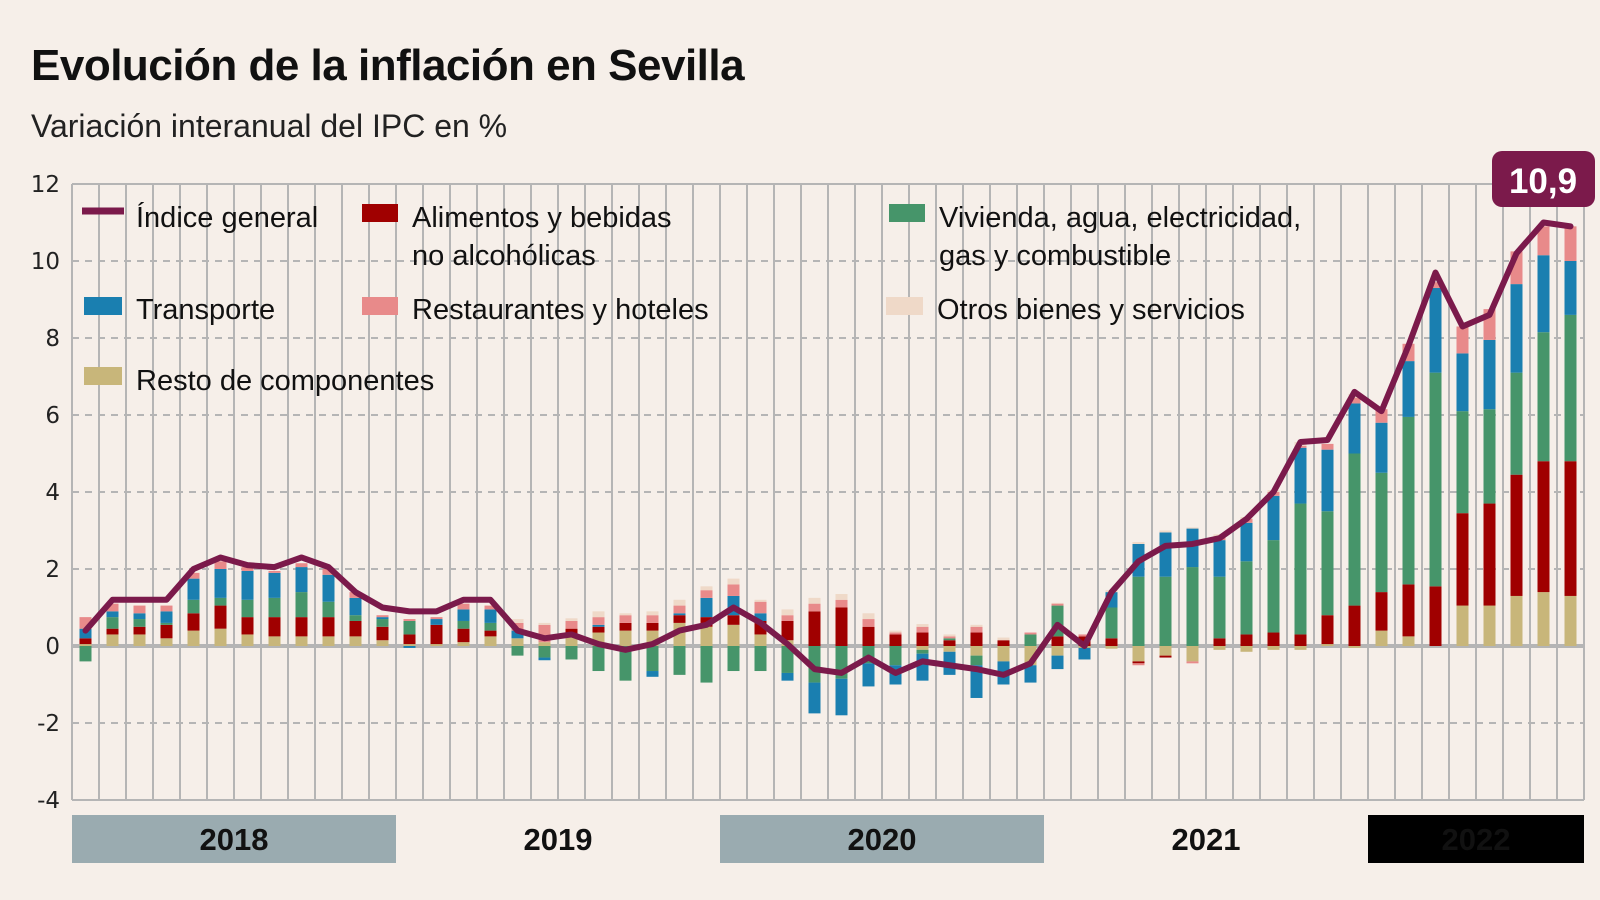 The height and width of the screenshot is (900, 1600). I want to click on value-badge: 10,9, so click(1543, 179).